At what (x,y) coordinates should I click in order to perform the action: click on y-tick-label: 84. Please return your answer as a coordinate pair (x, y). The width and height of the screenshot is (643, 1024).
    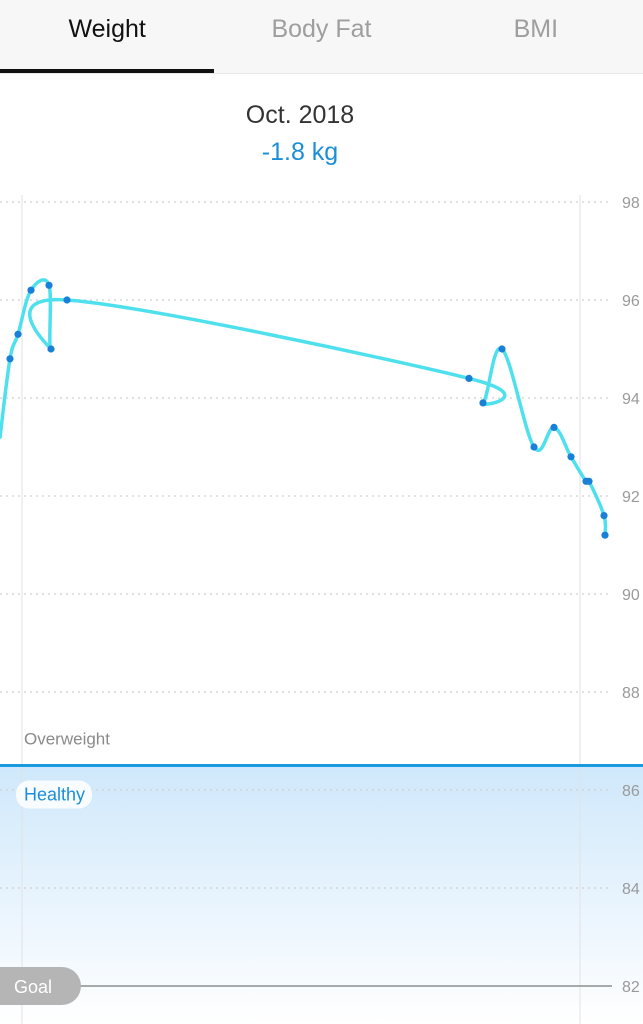
    Looking at the image, I should click on (631, 889).